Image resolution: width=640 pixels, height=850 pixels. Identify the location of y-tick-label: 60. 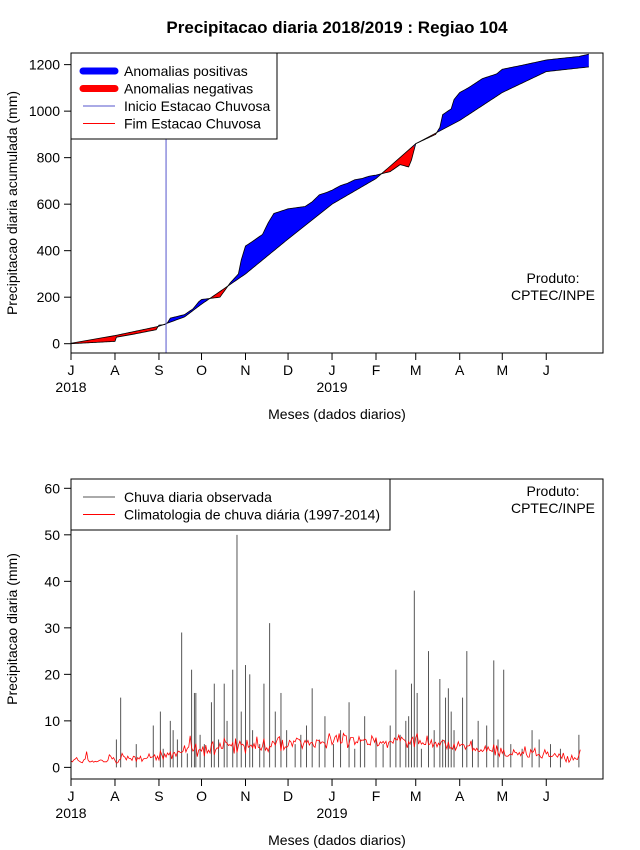
(52, 488).